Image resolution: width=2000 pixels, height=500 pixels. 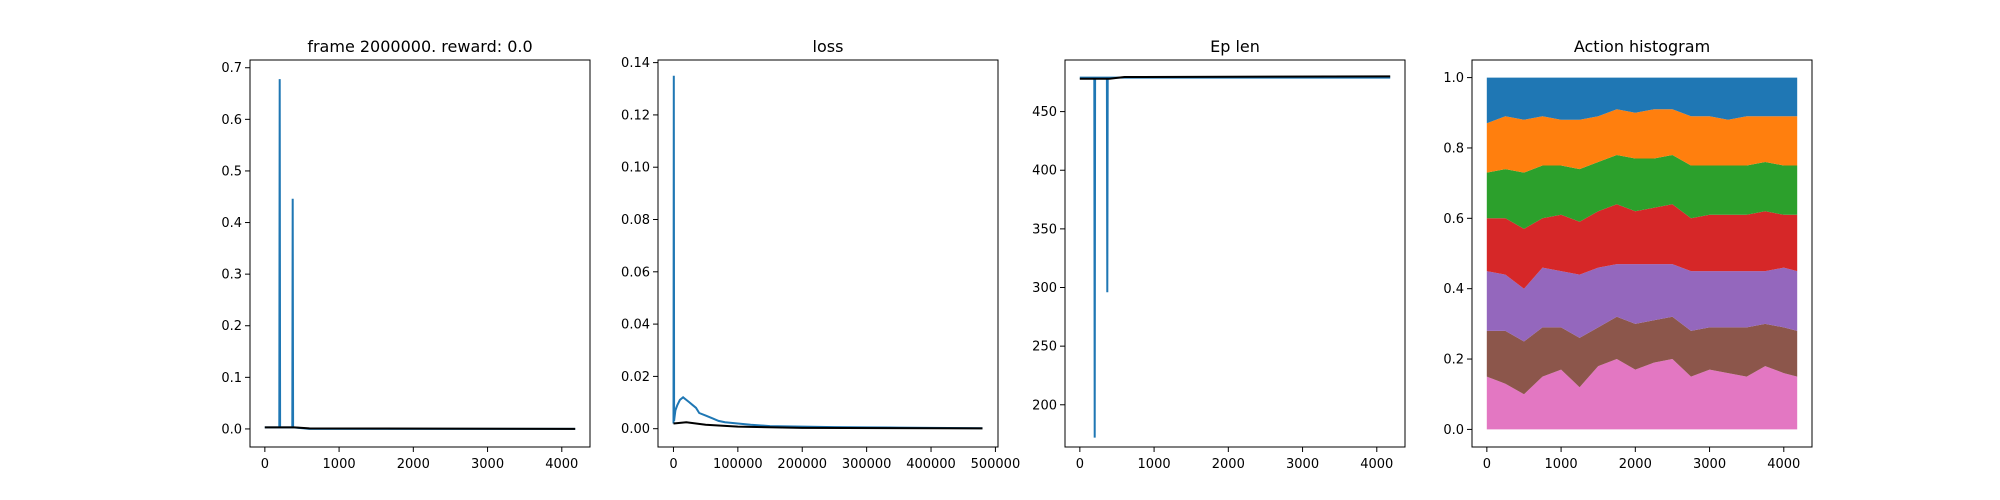 I want to click on chart-title: Action histogram, so click(x=1642, y=46).